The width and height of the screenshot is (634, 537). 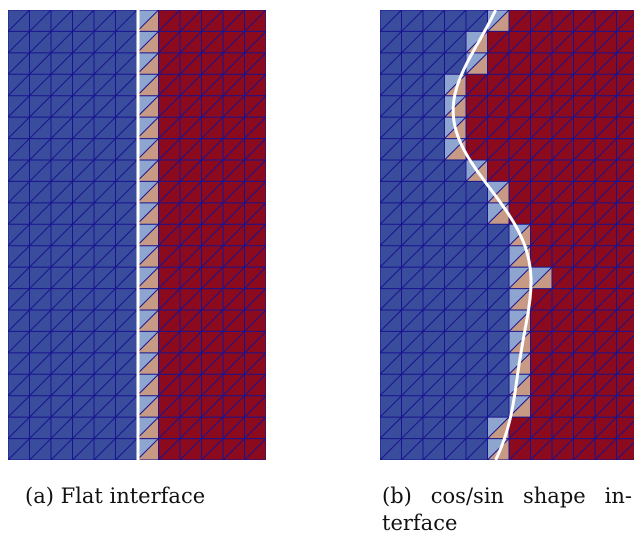 What do you see at coordinates (507, 523) in the screenshot?
I see `caption-b-line-2: terface` at bounding box center [507, 523].